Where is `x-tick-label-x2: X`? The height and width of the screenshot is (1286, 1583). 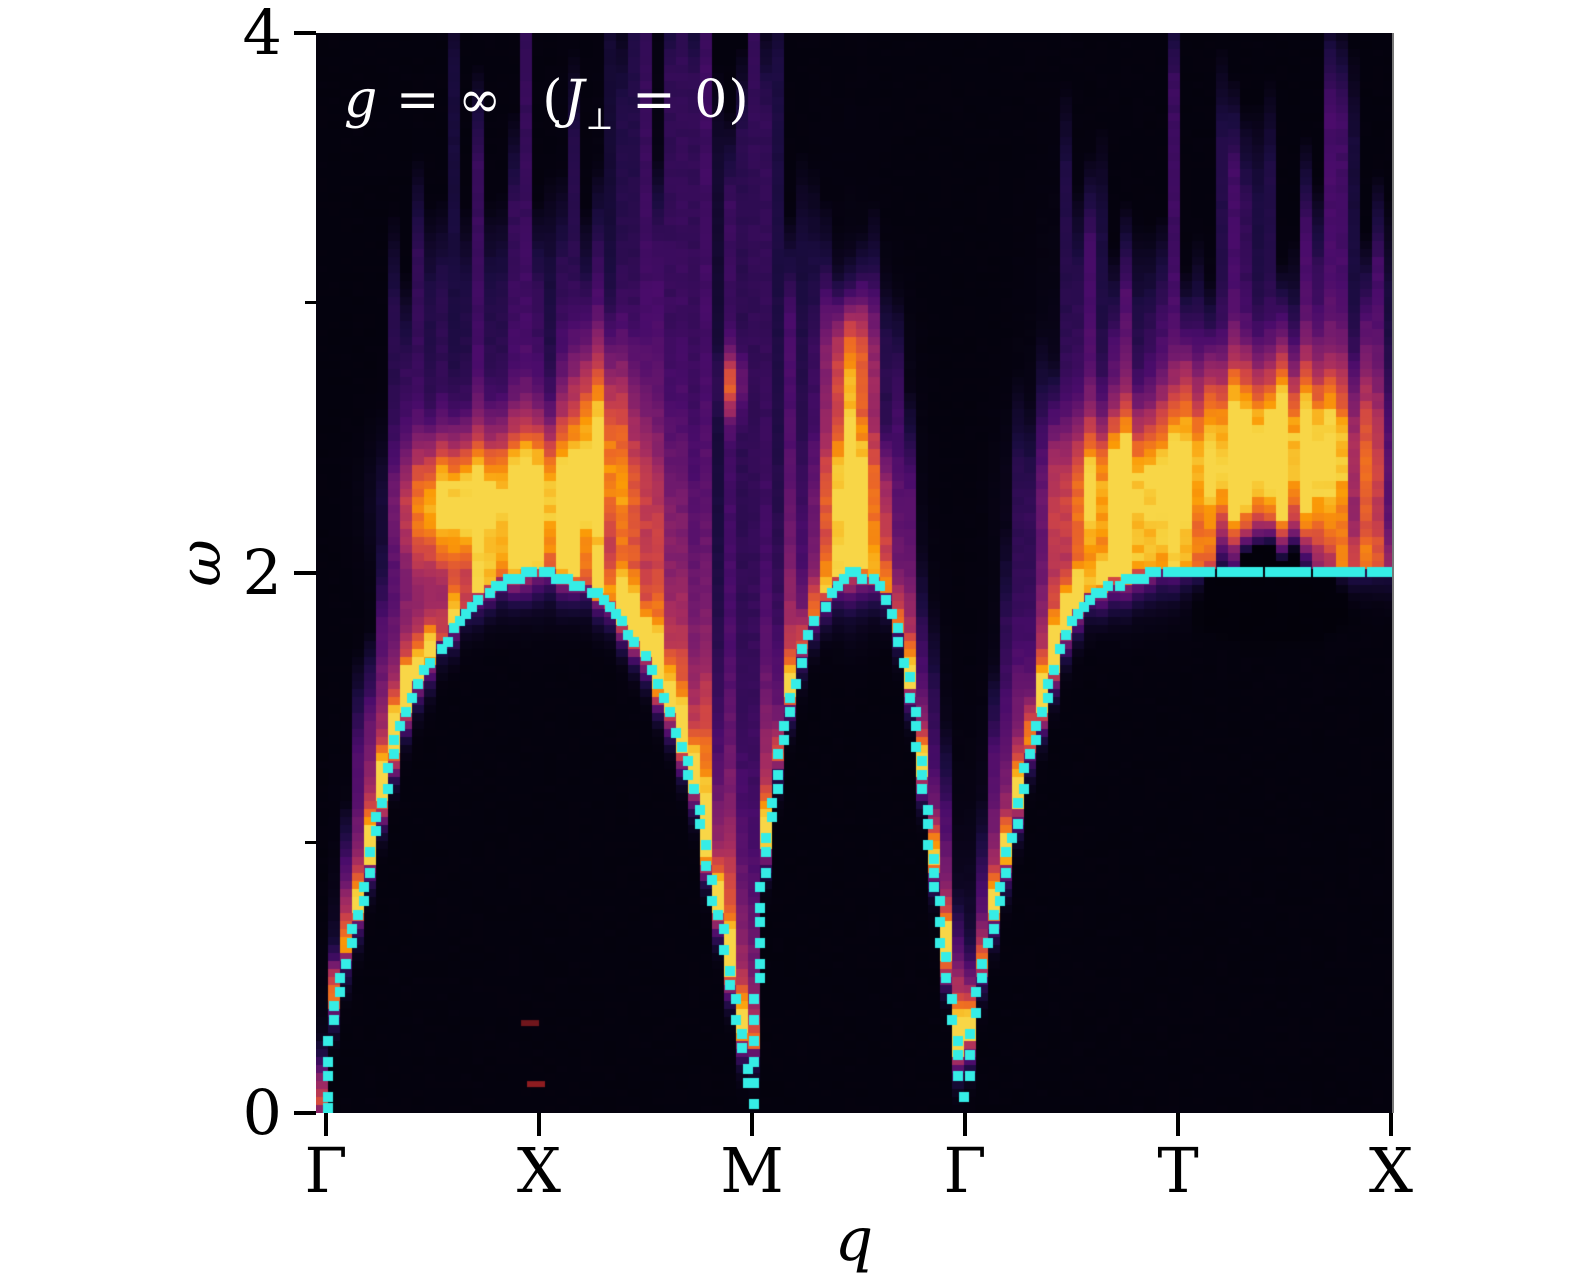 x-tick-label-x2: X is located at coordinates (1391, 1170).